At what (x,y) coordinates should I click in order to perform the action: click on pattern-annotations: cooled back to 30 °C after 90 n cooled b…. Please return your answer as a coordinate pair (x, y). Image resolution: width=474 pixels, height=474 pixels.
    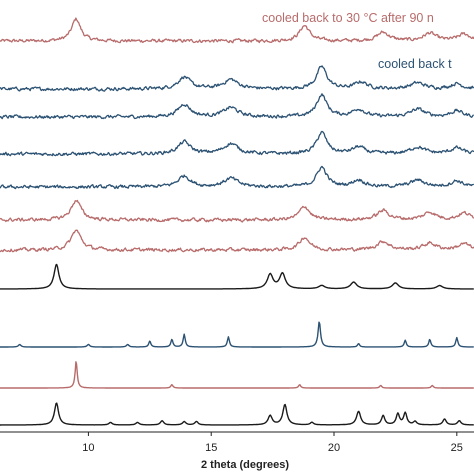
    Looking at the image, I should click on (357, 41).